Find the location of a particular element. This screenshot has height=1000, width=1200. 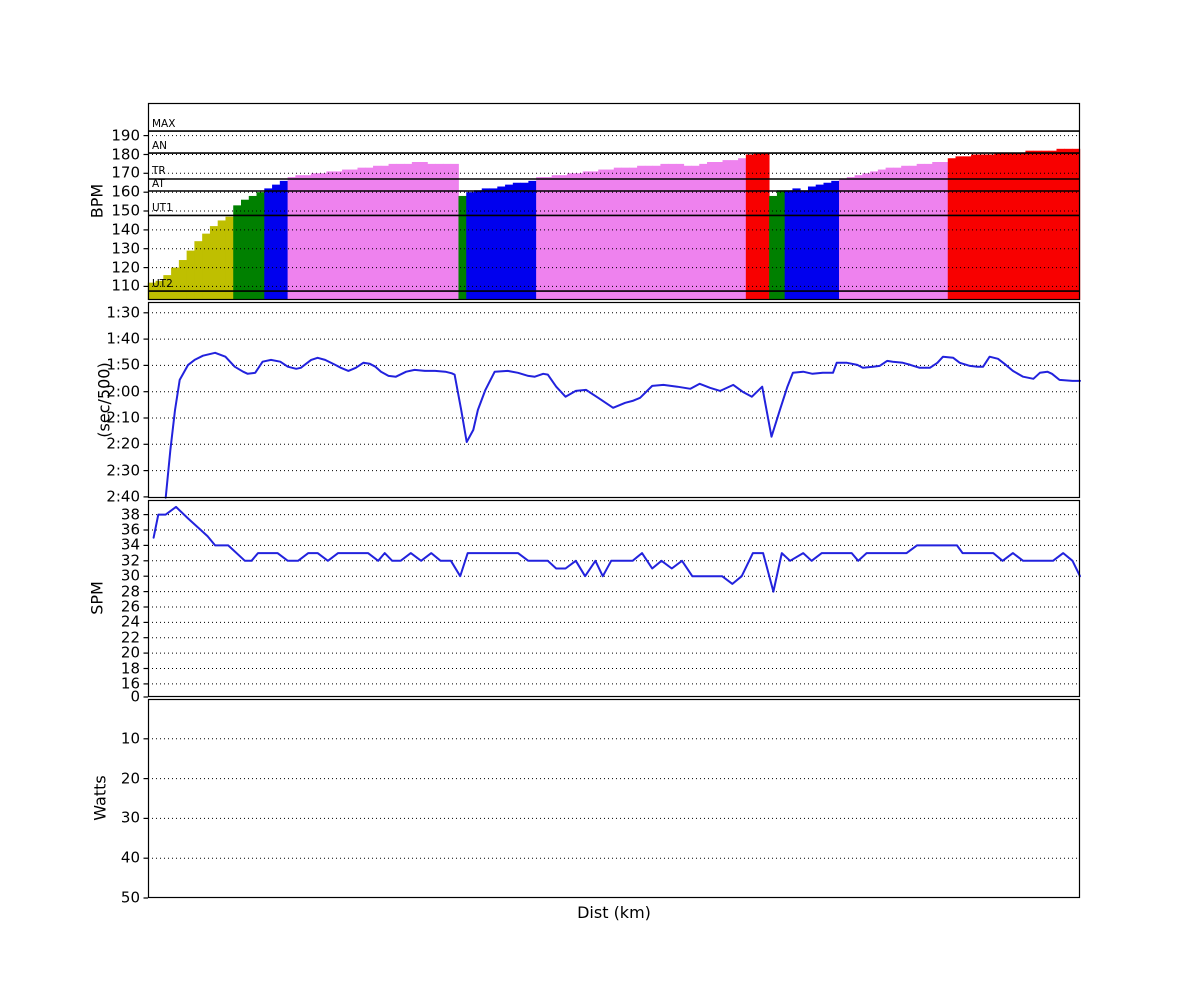

watts-ytick: 50 is located at coordinates (130, 897).